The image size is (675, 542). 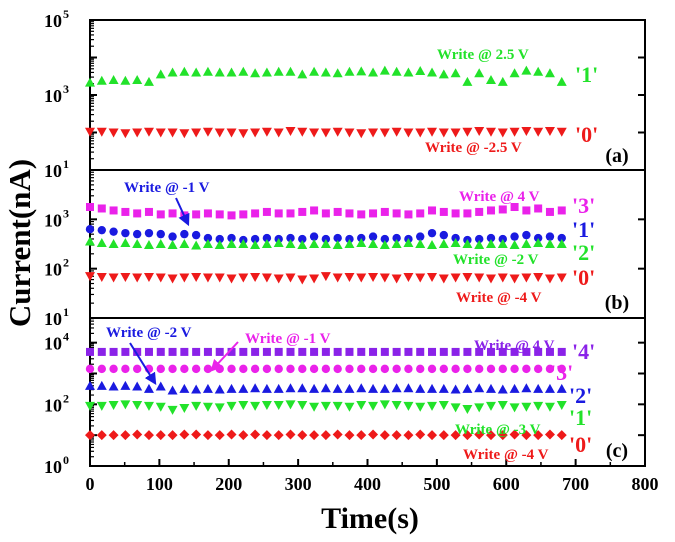 I want to click on y-tick-exponent: 3, so click(x=66, y=213).